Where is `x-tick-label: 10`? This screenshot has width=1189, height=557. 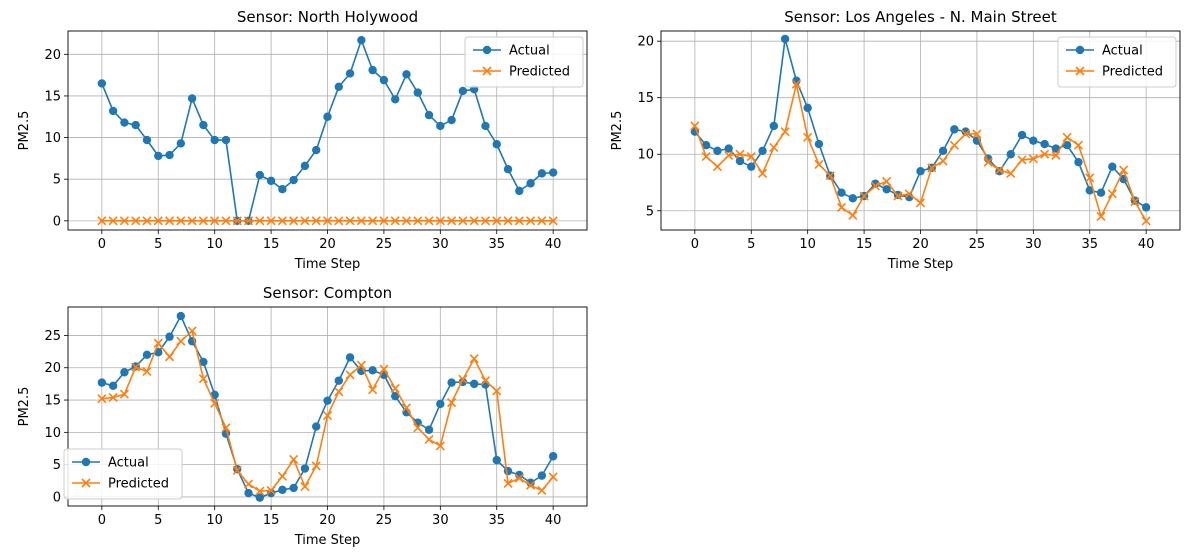
x-tick-label: 10 is located at coordinates (807, 244).